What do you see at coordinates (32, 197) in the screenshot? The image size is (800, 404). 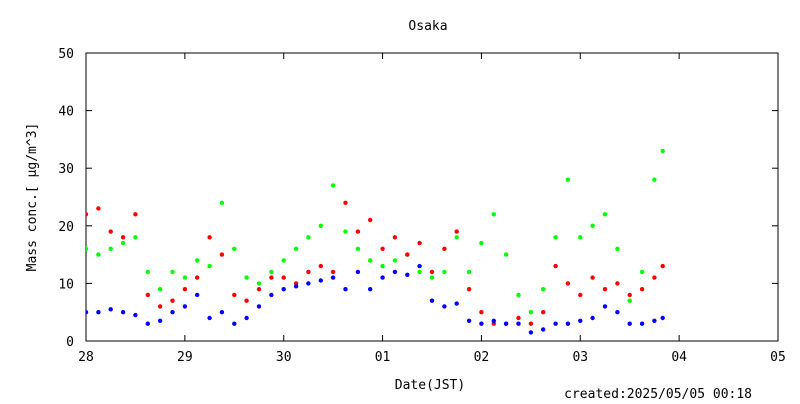 I see `y-axis-label: Mass conc.[ μg/m^3]` at bounding box center [32, 197].